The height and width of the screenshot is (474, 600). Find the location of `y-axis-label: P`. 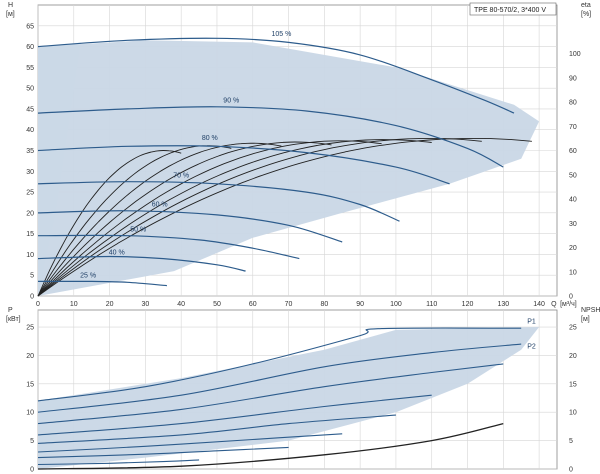

y-axis-label: P is located at coordinates (10, 310).